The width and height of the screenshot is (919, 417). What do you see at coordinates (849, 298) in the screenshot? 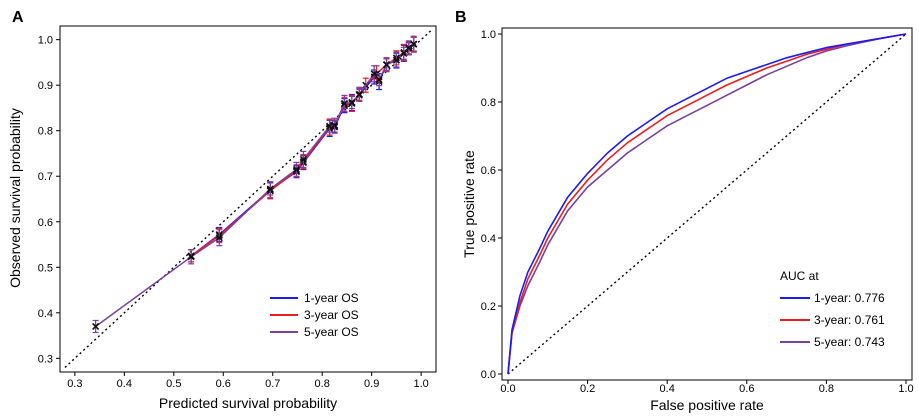
I see `legend-label: 1-year: 0.776` at bounding box center [849, 298].